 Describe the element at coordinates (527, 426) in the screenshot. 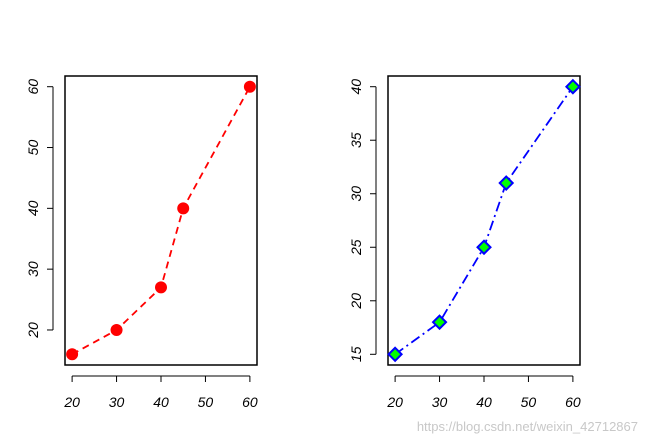

I see `watermark: https://blog.csdn.net/weixin_42712867` at that location.